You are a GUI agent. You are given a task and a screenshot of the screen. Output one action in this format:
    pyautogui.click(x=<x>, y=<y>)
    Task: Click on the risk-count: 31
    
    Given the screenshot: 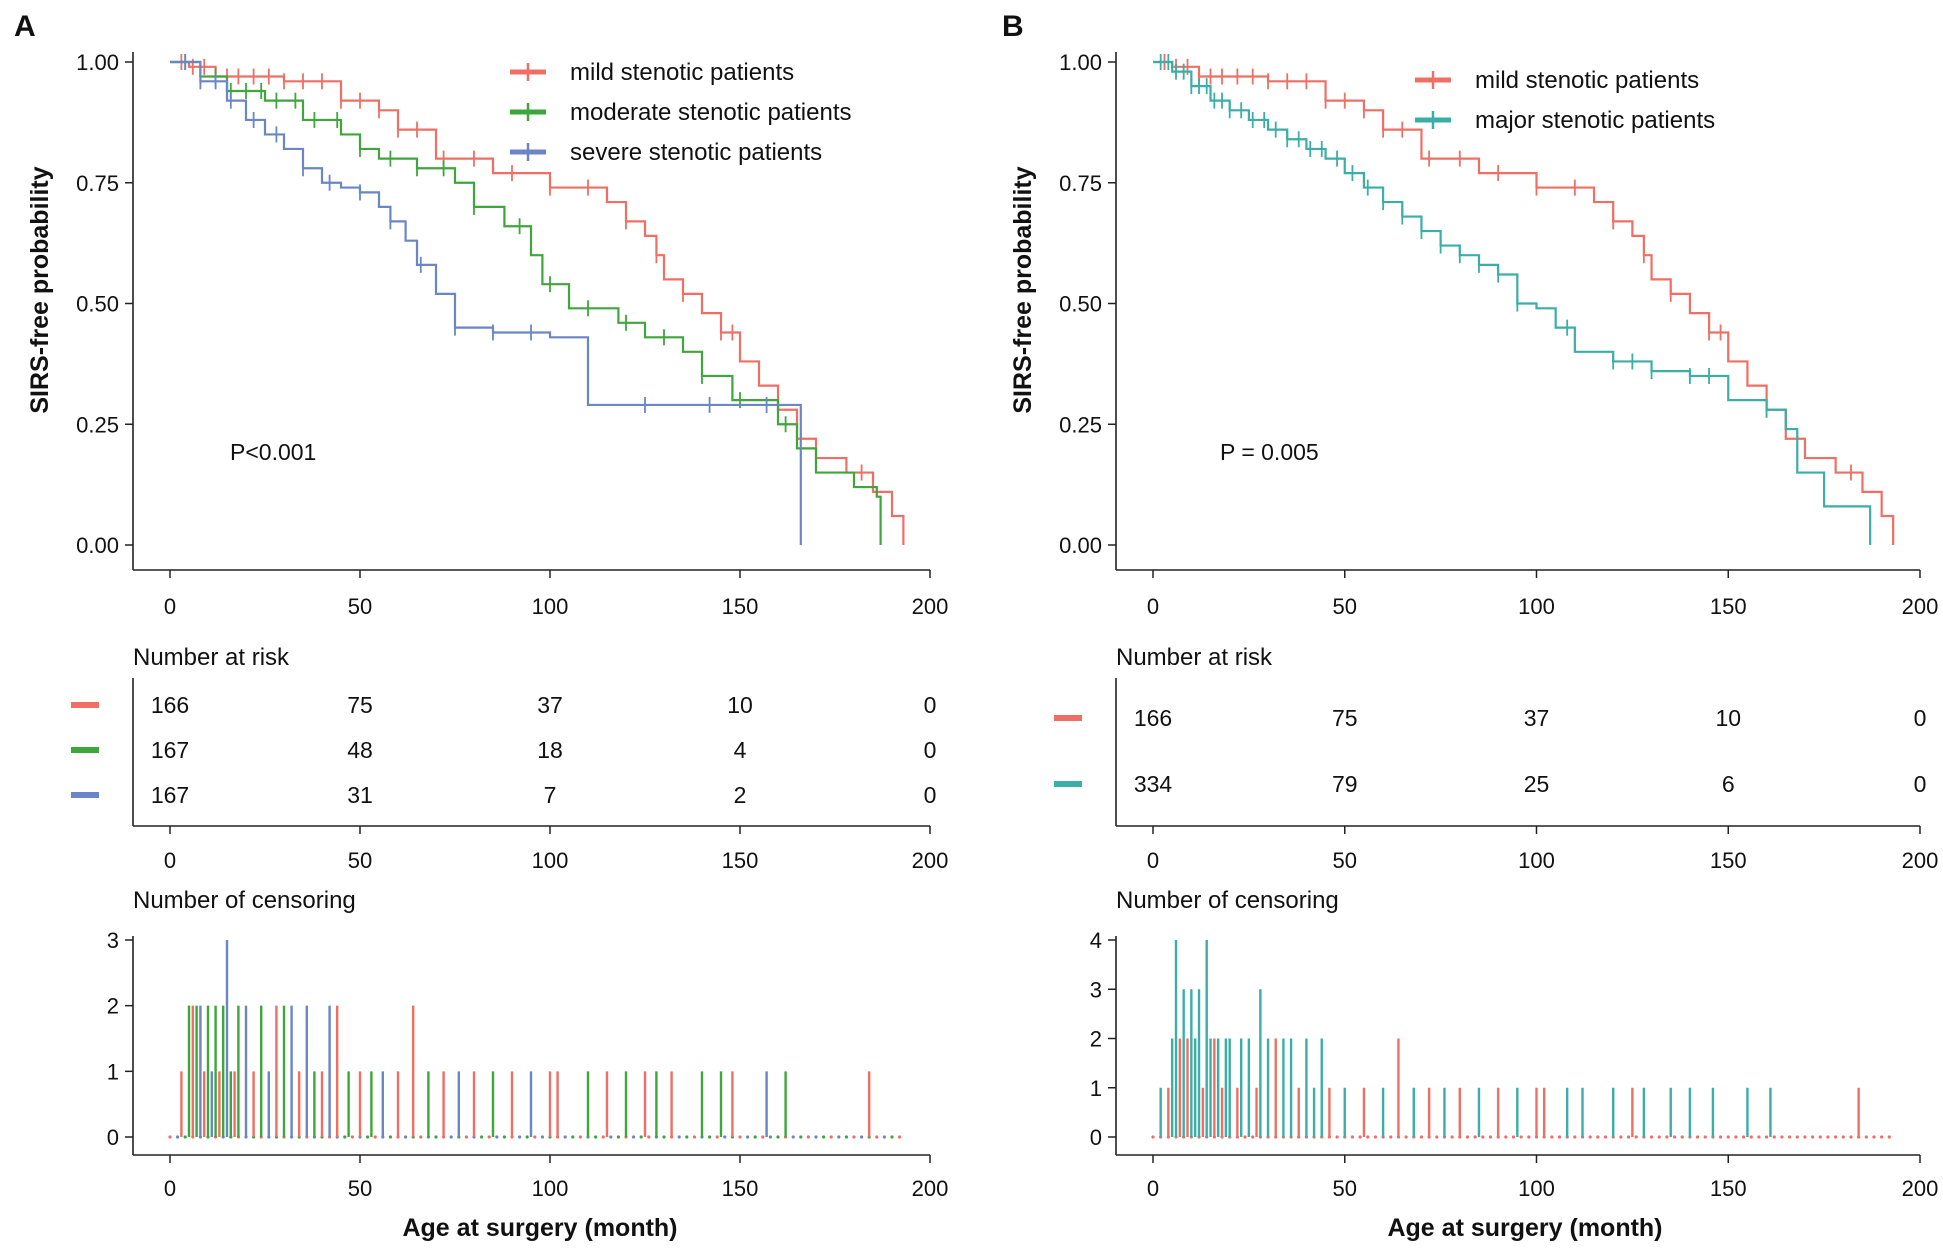 What is the action you would take?
    pyautogui.click(x=360, y=795)
    